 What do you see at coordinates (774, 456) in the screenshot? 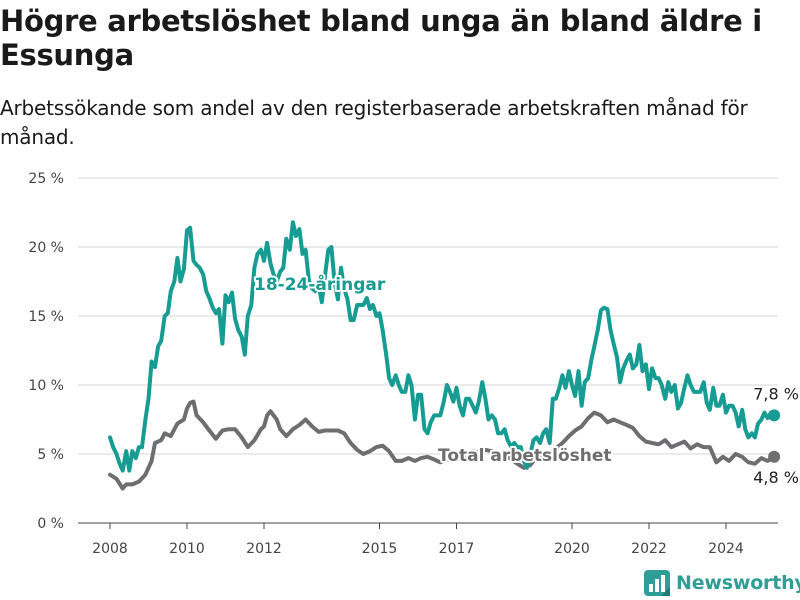
I see `total-end-point` at bounding box center [774, 456].